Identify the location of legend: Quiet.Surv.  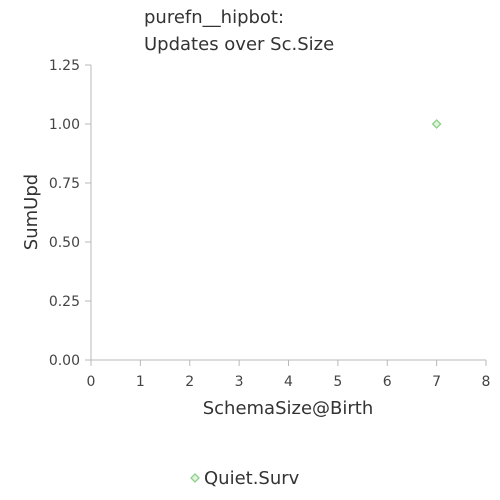
(245, 478).